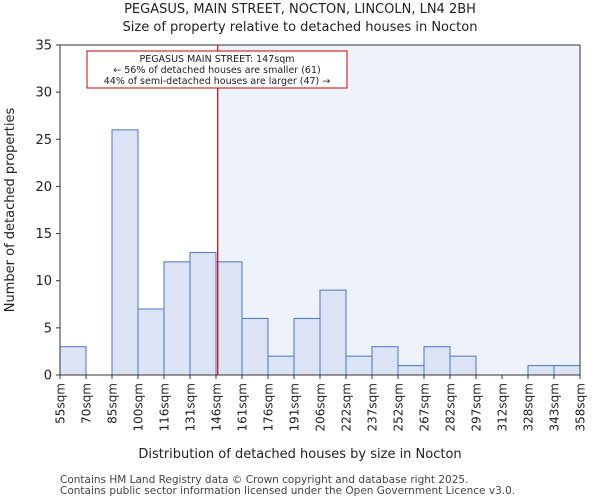 This screenshot has width=600, height=500. I want to click on y-tick-label: 5, so click(48, 328).